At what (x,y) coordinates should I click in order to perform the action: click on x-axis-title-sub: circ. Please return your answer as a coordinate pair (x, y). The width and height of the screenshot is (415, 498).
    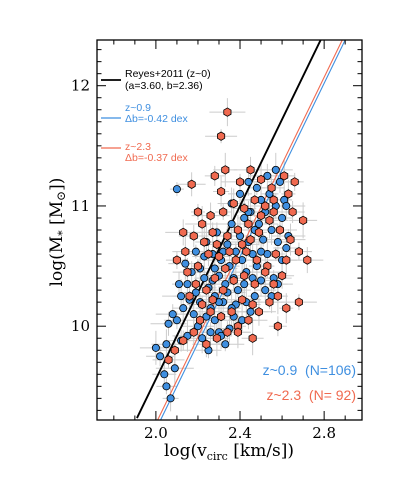
    Looking at the image, I should click on (217, 456).